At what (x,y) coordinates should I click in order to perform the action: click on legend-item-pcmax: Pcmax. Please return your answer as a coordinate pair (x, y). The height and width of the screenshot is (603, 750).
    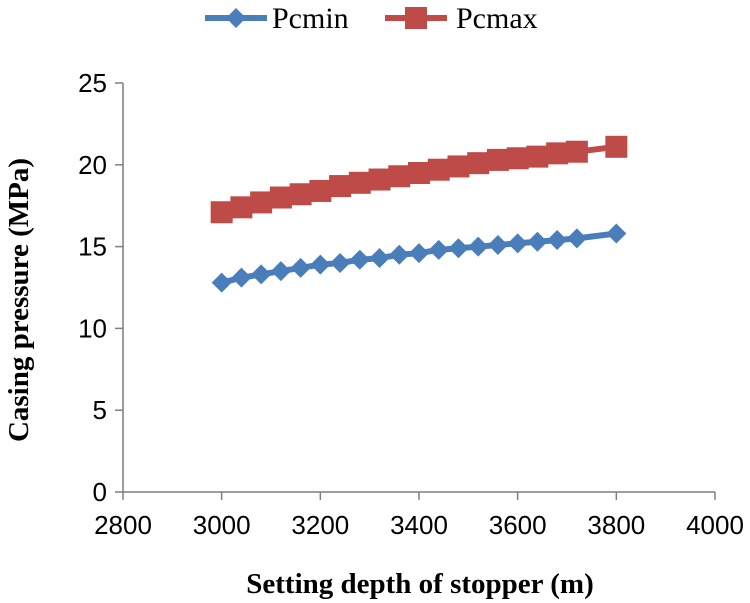
    Looking at the image, I should click on (461, 18).